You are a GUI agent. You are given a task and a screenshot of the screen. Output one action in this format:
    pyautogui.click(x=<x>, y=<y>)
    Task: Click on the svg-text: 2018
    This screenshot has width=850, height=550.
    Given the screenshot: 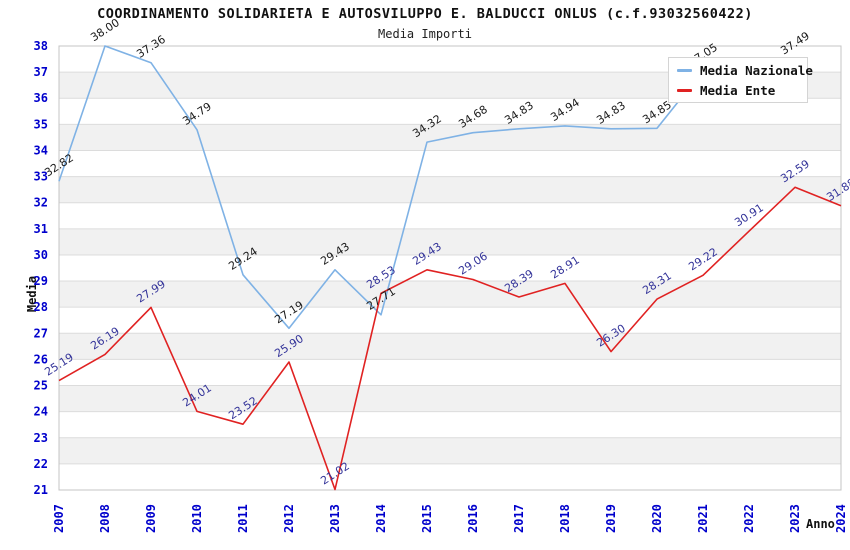 What is the action you would take?
    pyautogui.click(x=565, y=518)
    